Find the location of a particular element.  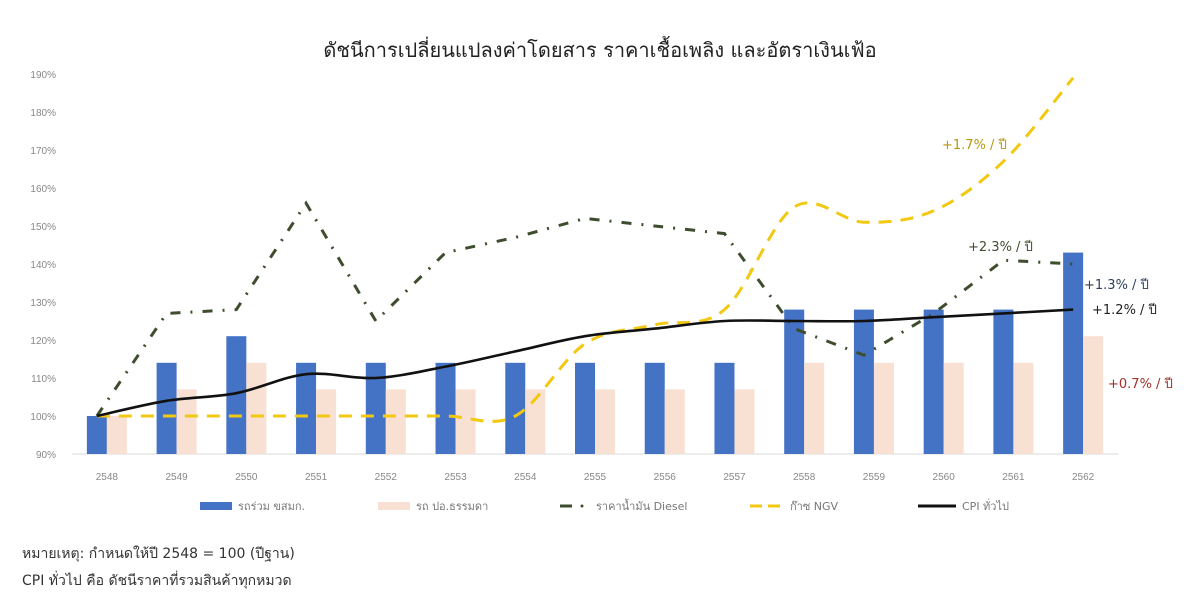

annotation-ngv: +1.7% / ปี is located at coordinates (974, 145).